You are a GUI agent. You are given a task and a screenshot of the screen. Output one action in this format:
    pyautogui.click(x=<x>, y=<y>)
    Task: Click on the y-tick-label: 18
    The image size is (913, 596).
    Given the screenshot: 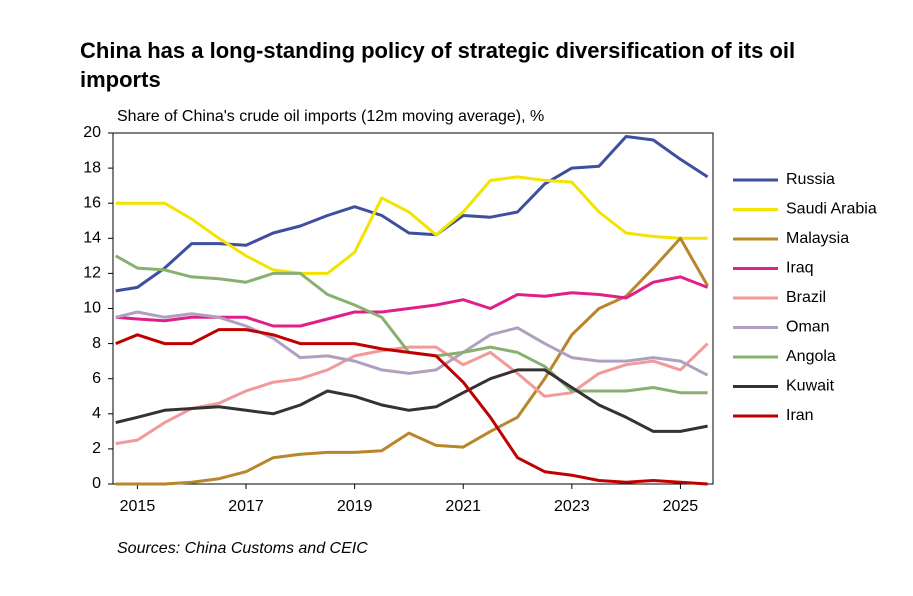 What is the action you would take?
    pyautogui.click(x=92, y=167)
    